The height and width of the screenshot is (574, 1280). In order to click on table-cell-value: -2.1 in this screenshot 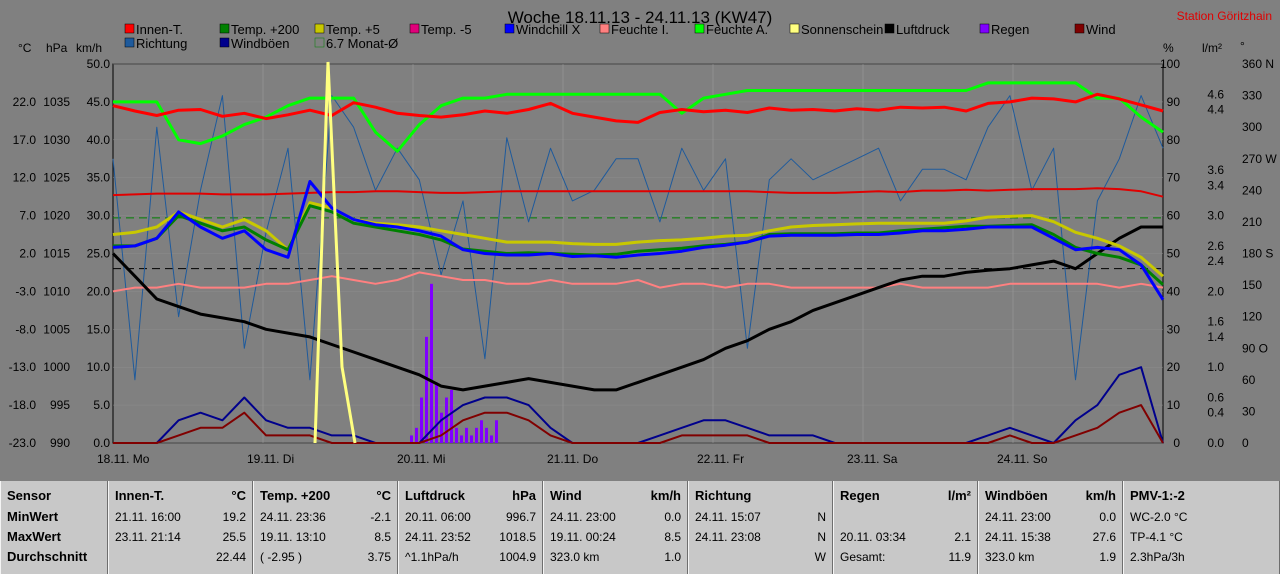, I will do `click(380, 517)`.